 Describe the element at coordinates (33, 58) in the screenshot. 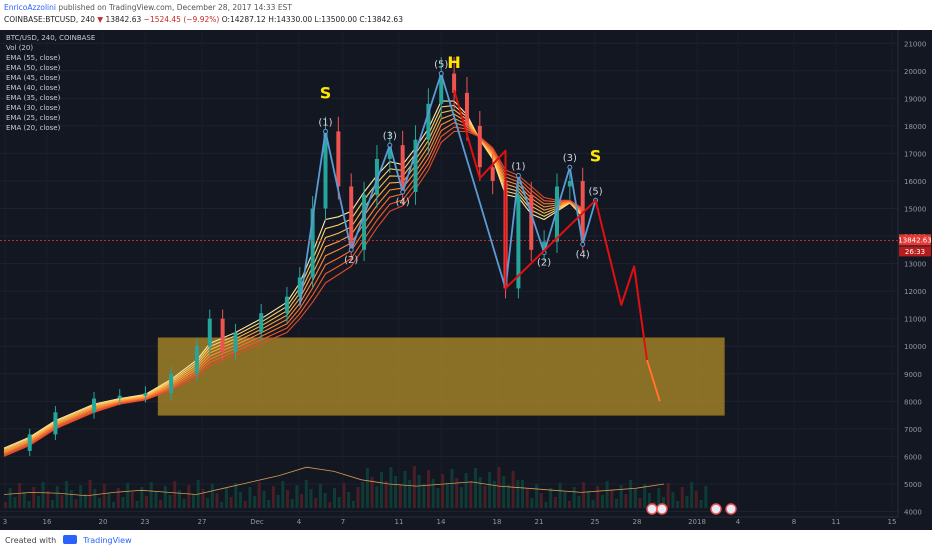

I see `legend-ema: EMA (55, close)` at that location.